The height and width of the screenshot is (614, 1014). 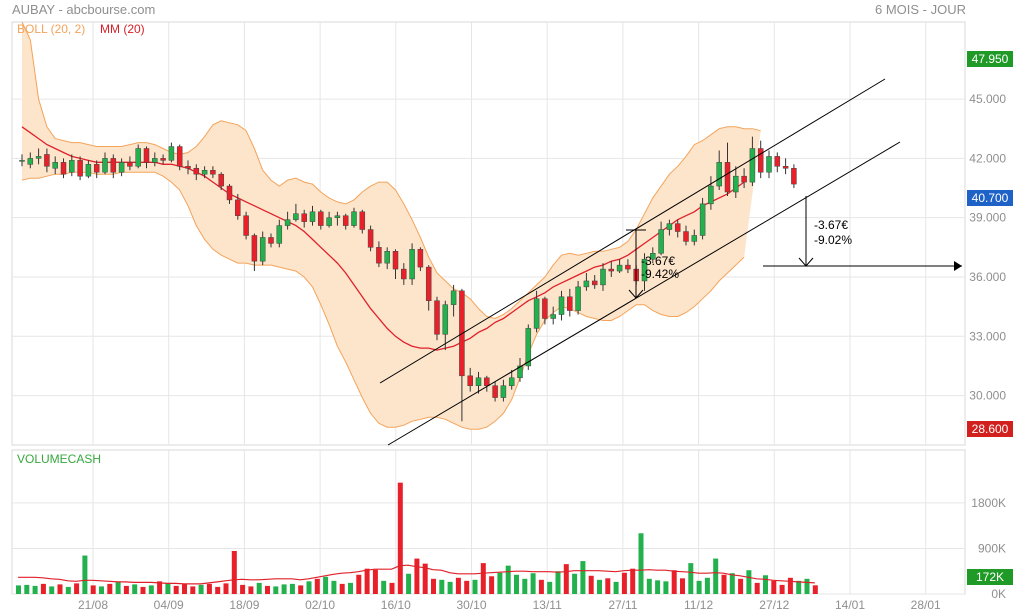 What do you see at coordinates (987, 99) in the screenshot?
I see `price-tick-label: 45.000` at bounding box center [987, 99].